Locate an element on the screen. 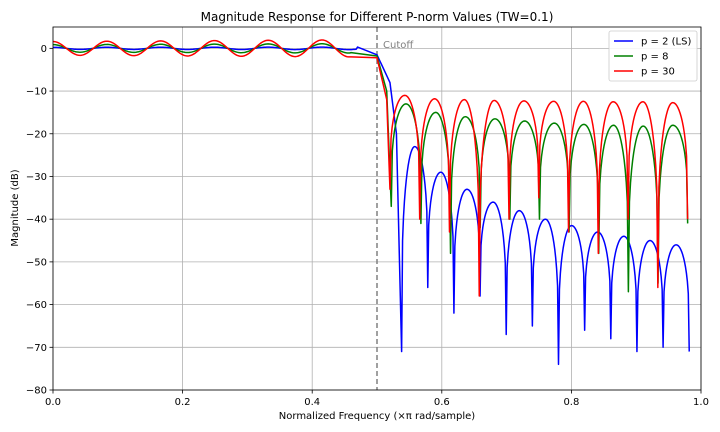  cutoff-layer: Cutoff is located at coordinates (395, 208).